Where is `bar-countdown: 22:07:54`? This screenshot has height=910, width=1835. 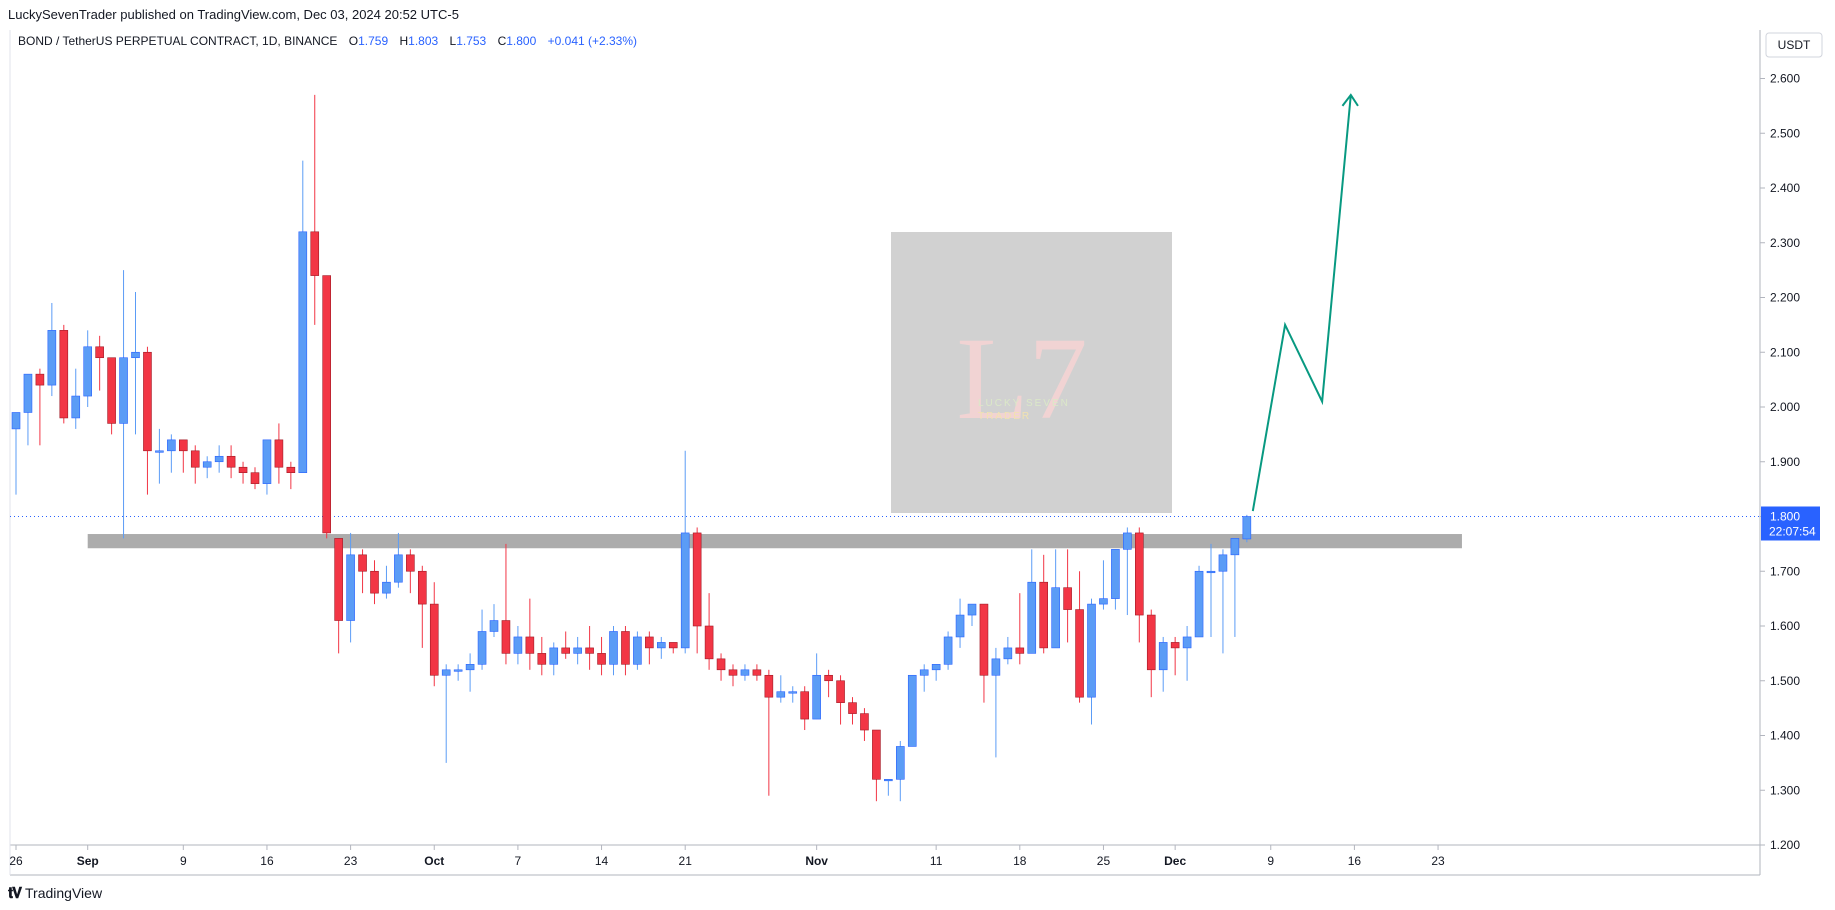
bar-countdown: 22:07:54 is located at coordinates (1792, 532).